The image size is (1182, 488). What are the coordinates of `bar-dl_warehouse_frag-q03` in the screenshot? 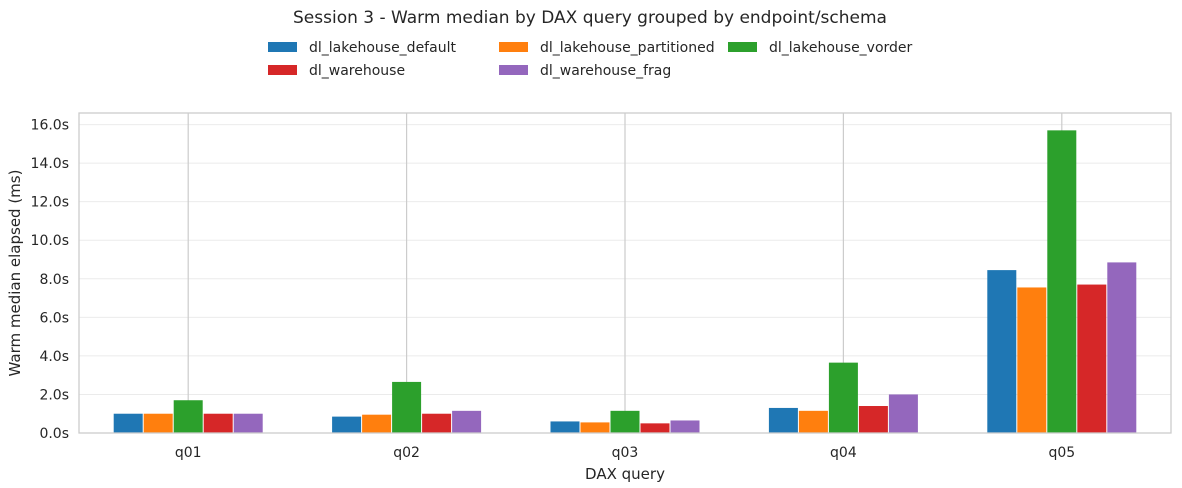 It's located at (685, 426).